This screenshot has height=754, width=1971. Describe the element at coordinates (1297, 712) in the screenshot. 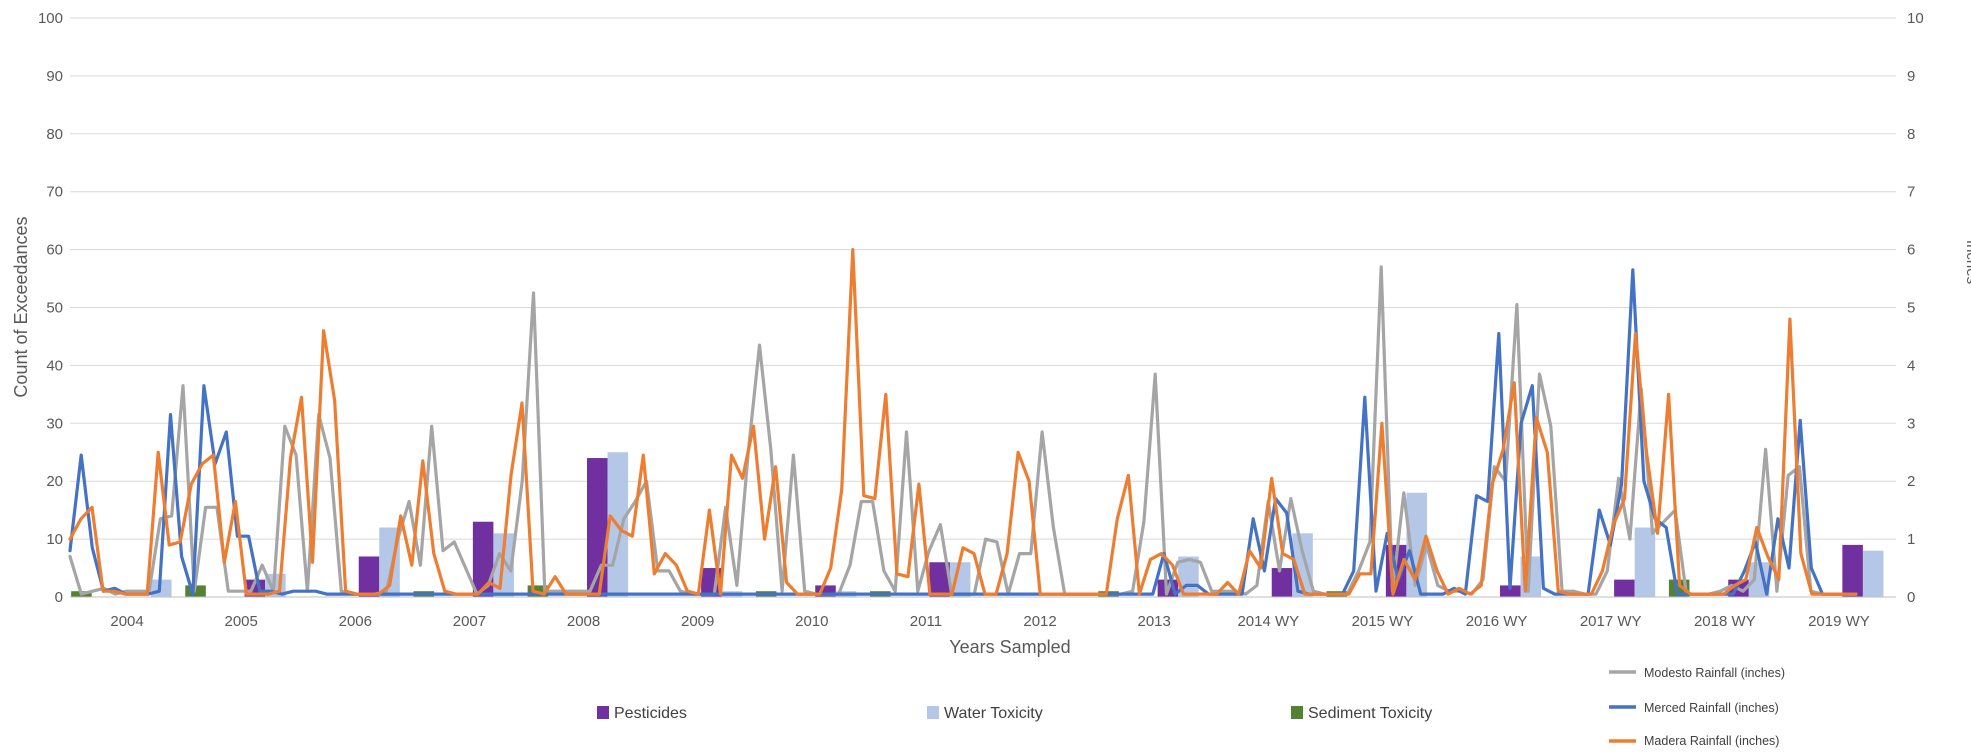

I see `legend-swatch-sediment-toxicity` at that location.